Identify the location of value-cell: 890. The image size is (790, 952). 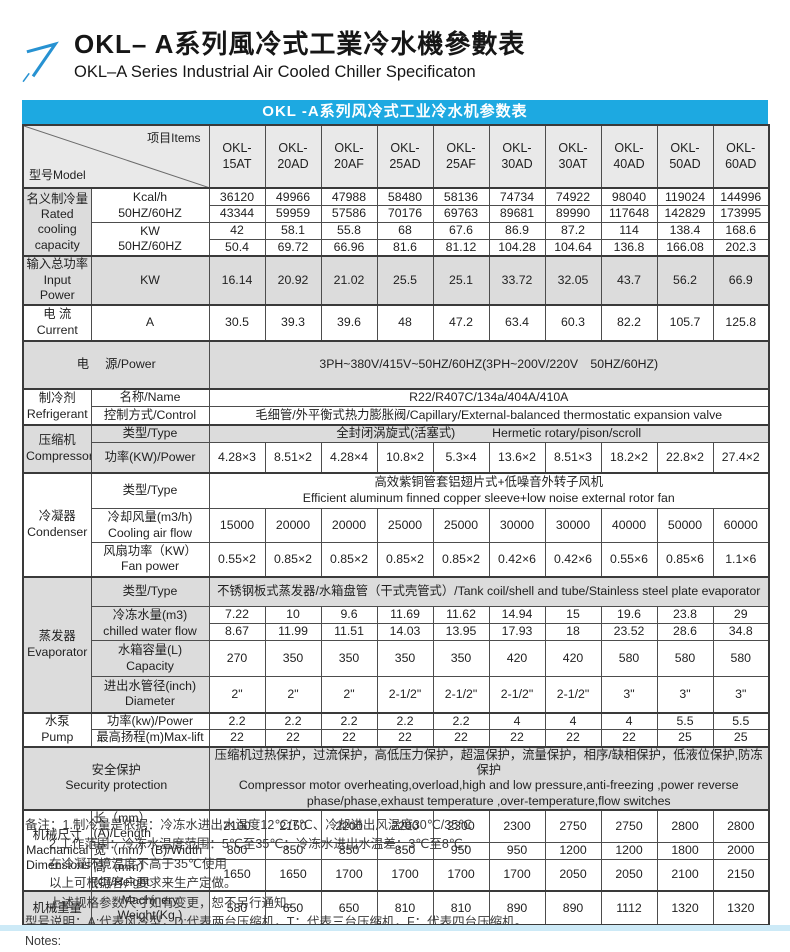
(517, 908).